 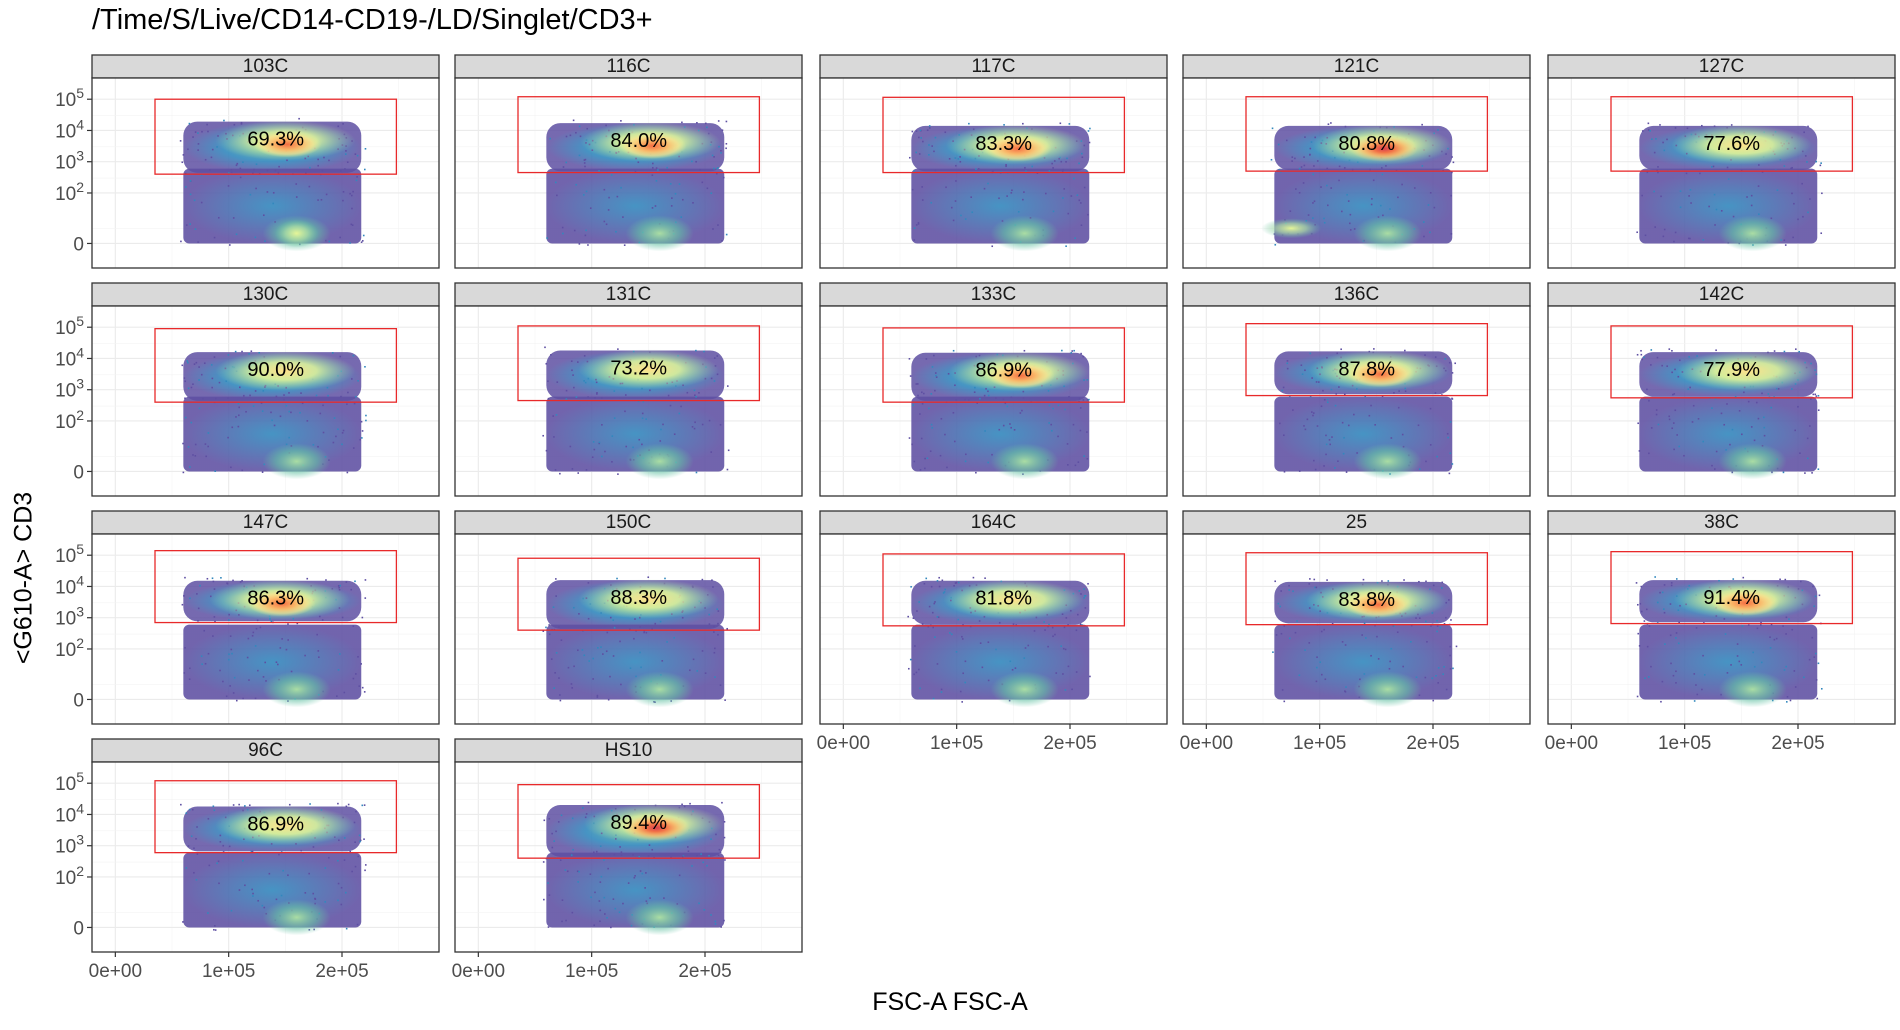 What do you see at coordinates (1721, 173) in the screenshot?
I see `facet-panel: 77.6%` at bounding box center [1721, 173].